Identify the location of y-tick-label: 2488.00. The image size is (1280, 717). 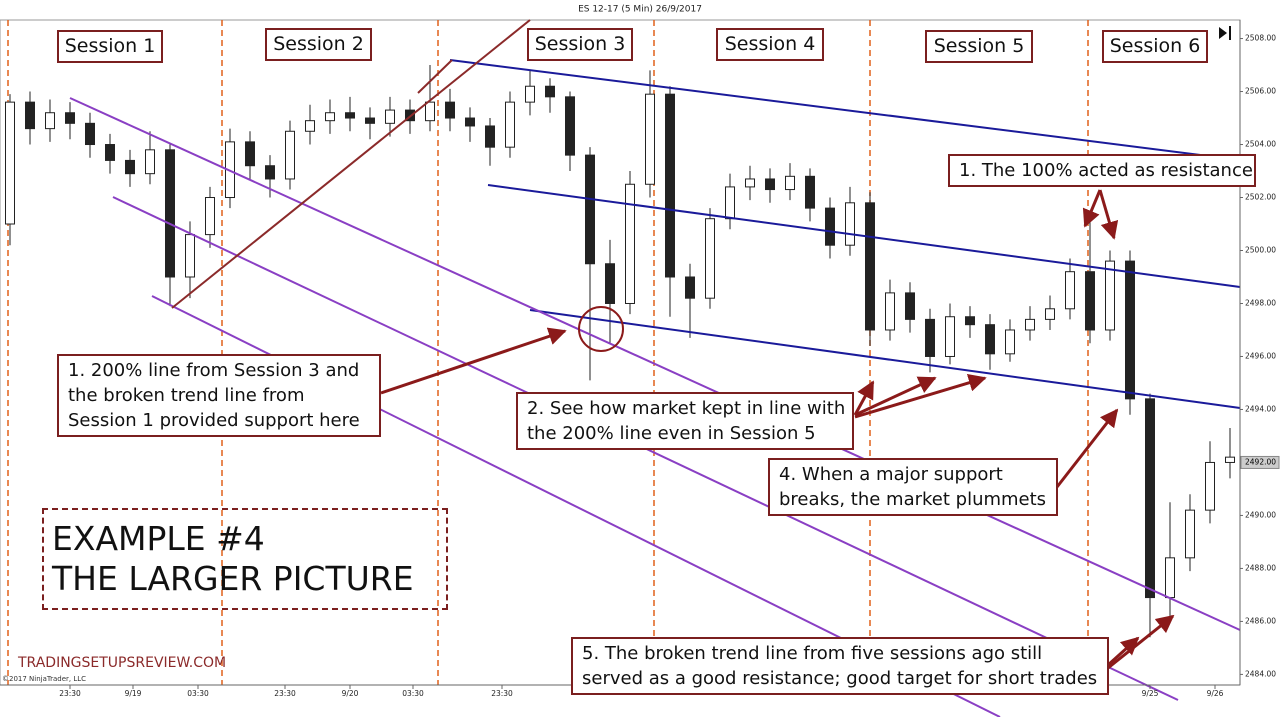
(1260, 567).